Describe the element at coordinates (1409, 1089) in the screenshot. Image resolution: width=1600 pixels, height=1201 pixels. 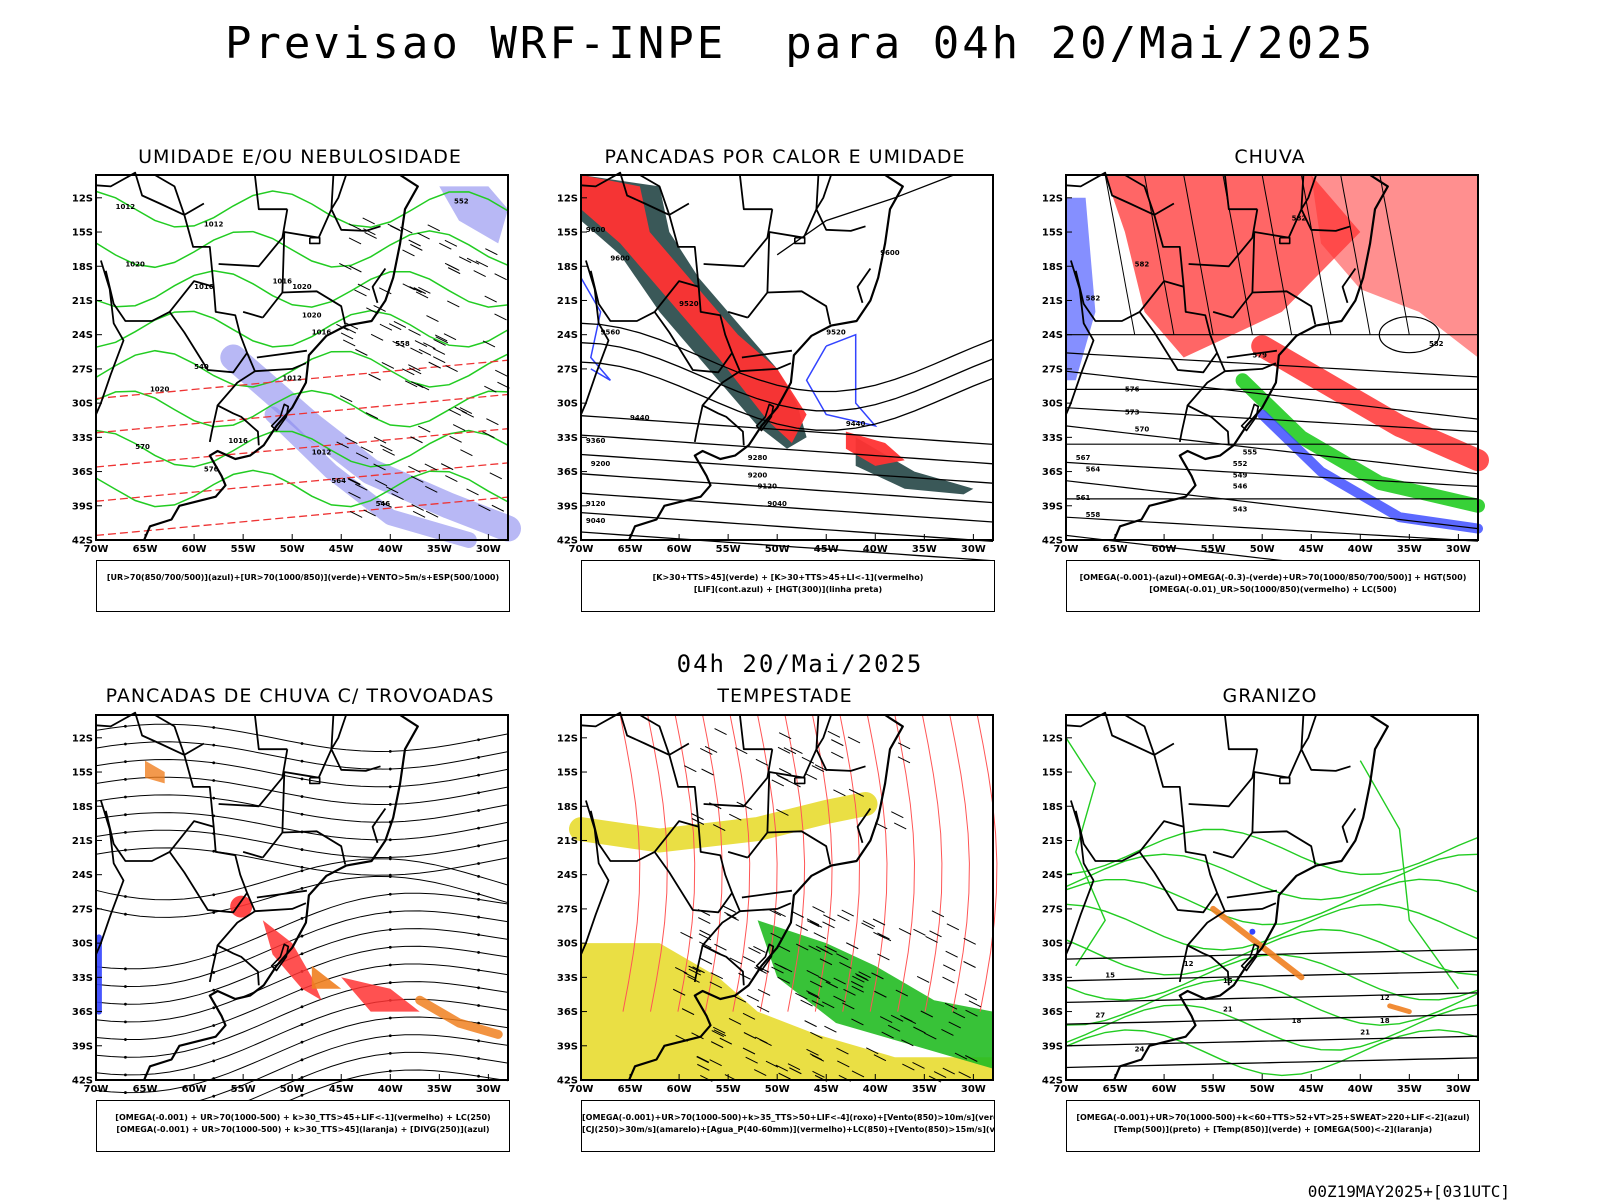
I see `lon-tick-label: 35W` at that location.